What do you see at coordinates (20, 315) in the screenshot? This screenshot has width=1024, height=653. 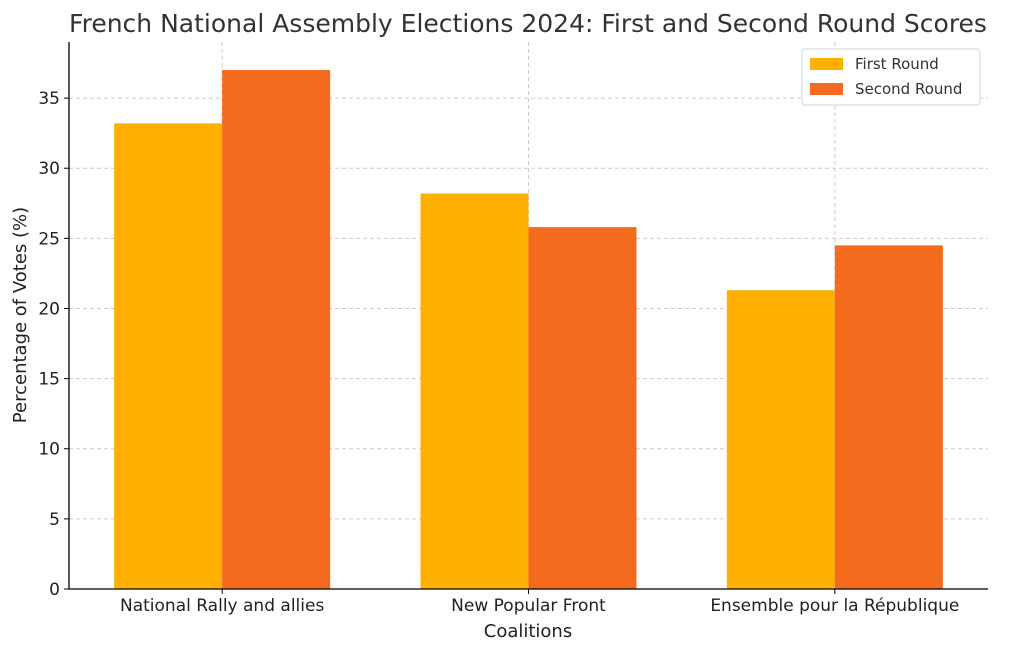 I see `y-axis-label: Percentage of Votes (%)` at bounding box center [20, 315].